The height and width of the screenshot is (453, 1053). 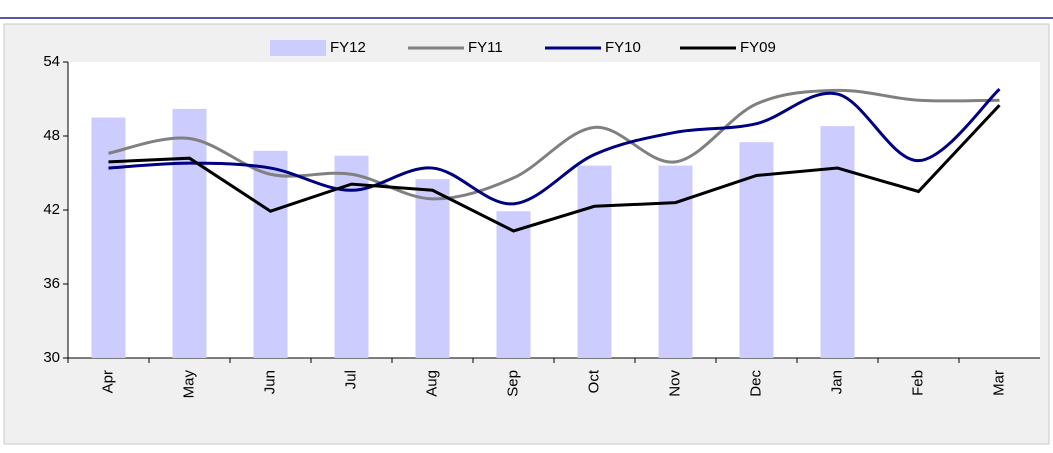 What do you see at coordinates (674, 383) in the screenshot?
I see `x-tick-label: Nov` at bounding box center [674, 383].